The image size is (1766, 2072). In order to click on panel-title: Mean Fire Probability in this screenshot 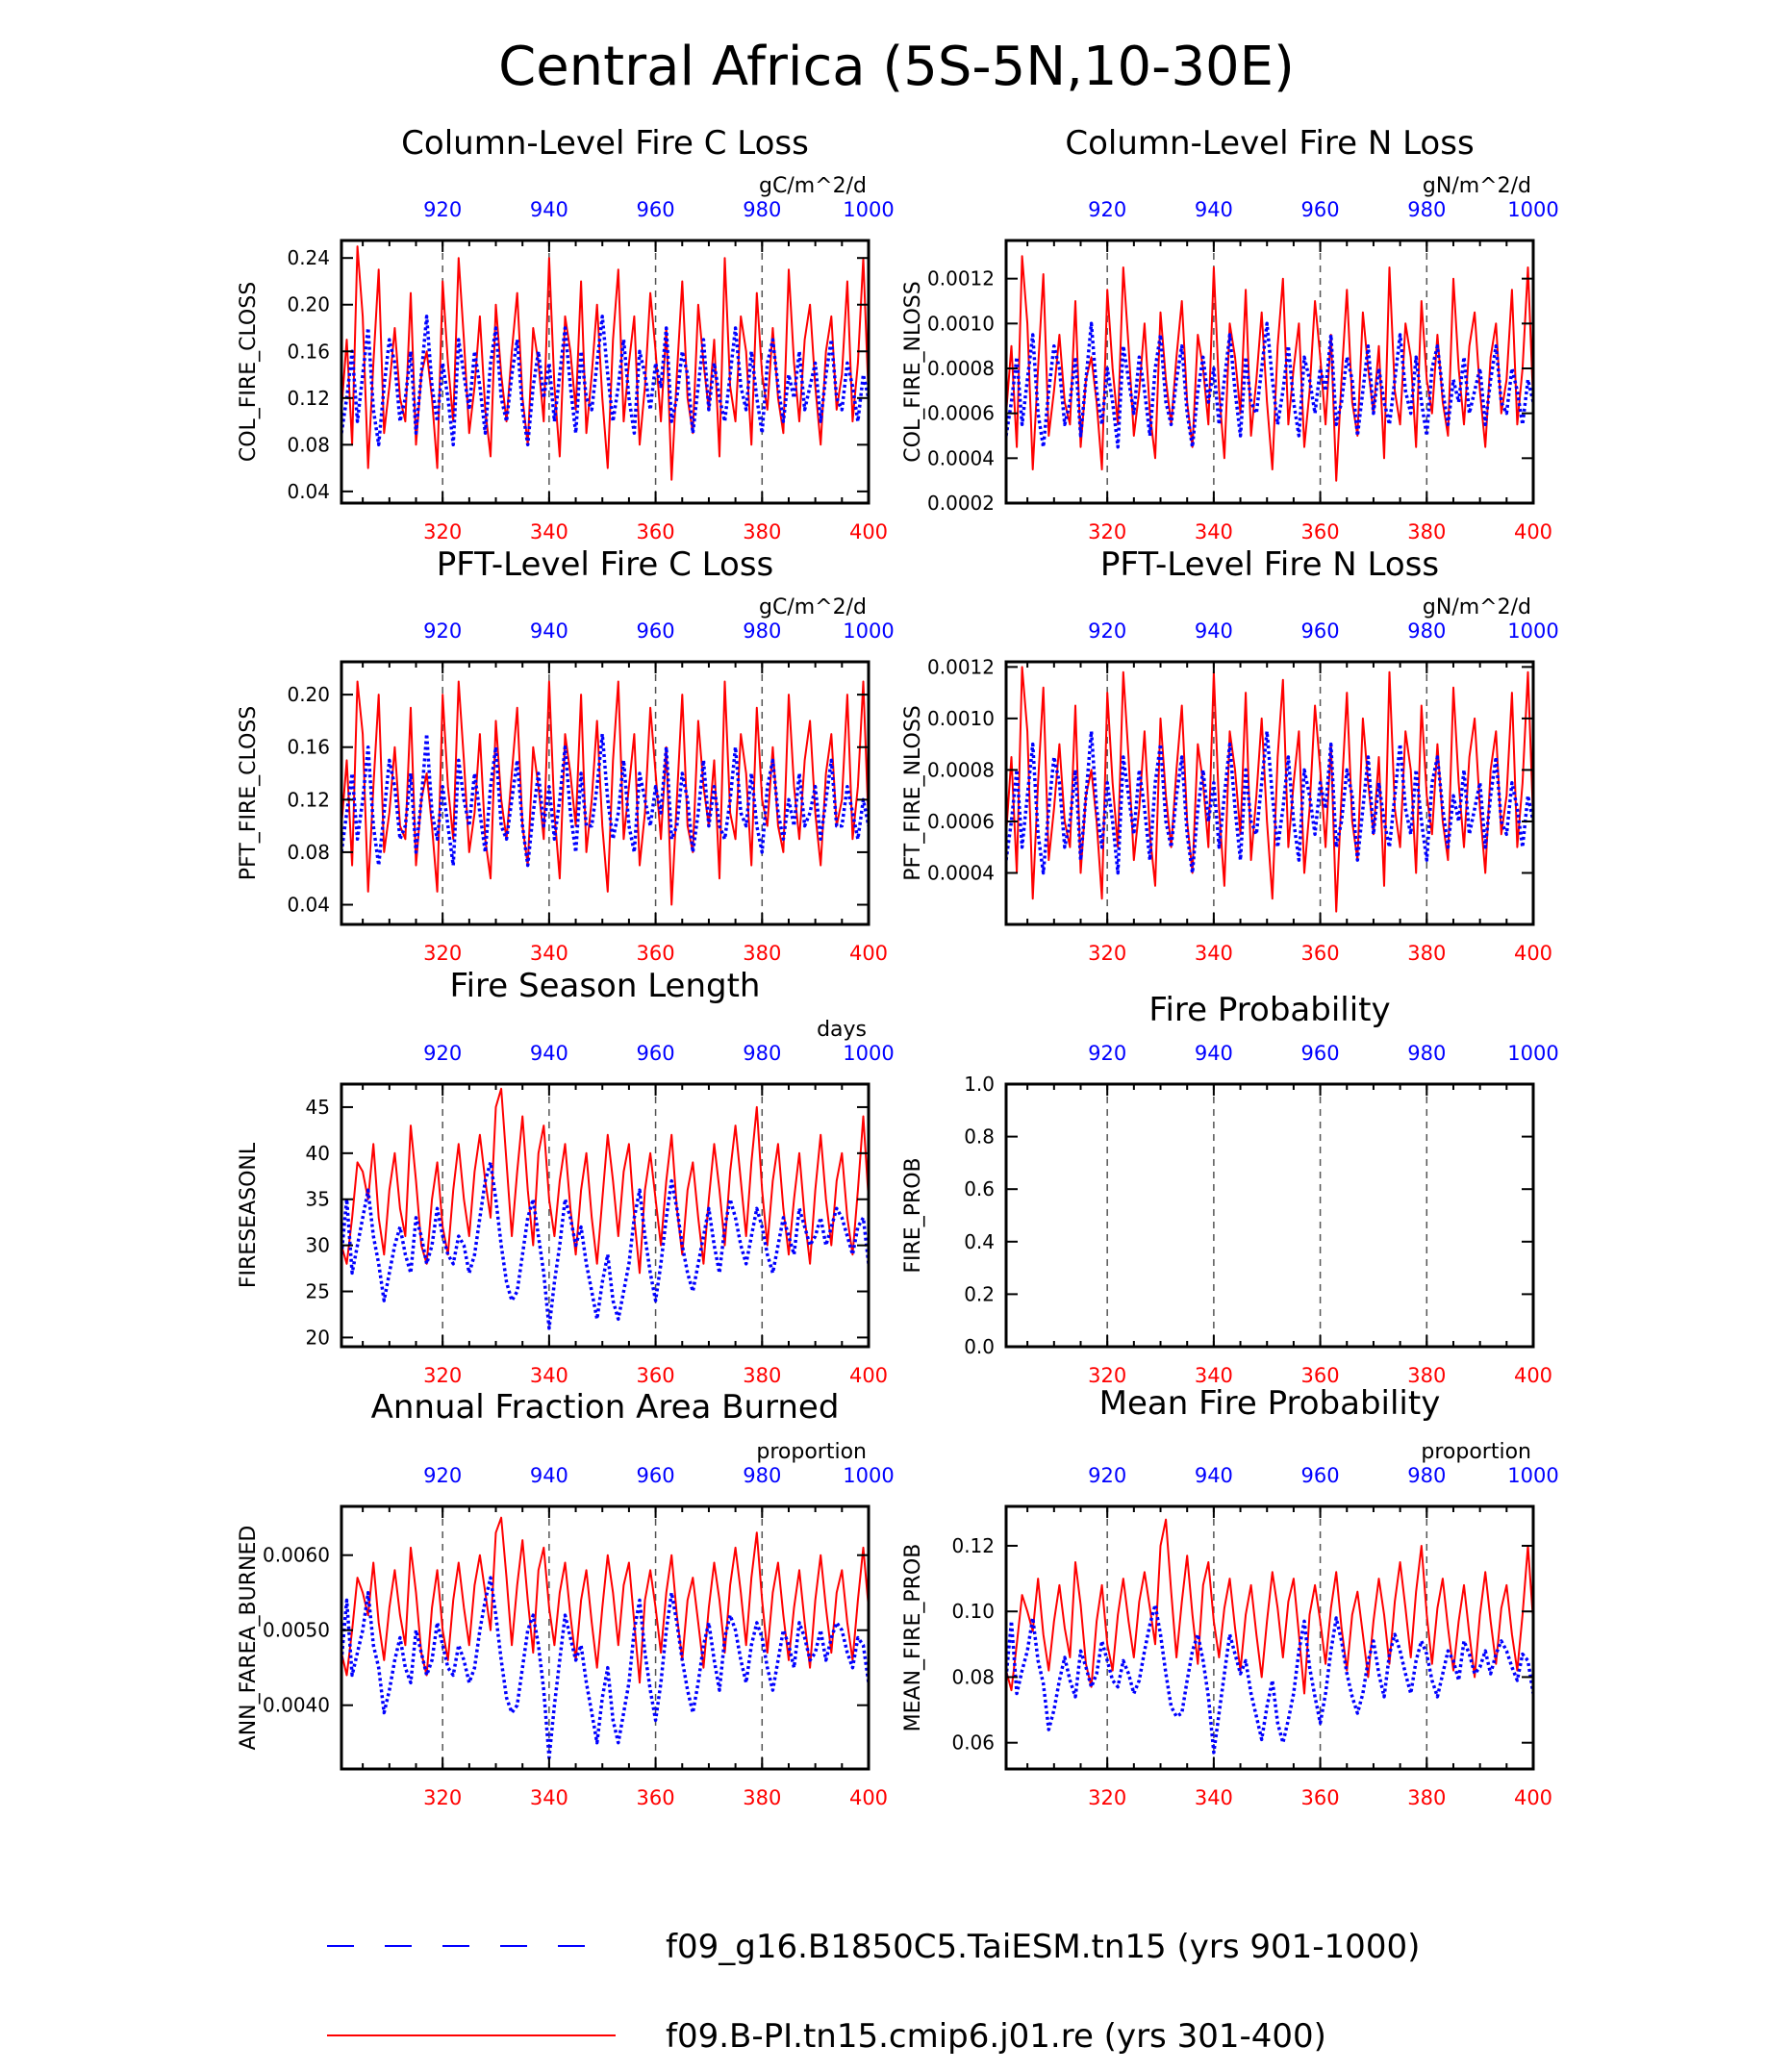, I will do `click(1270, 1403)`.